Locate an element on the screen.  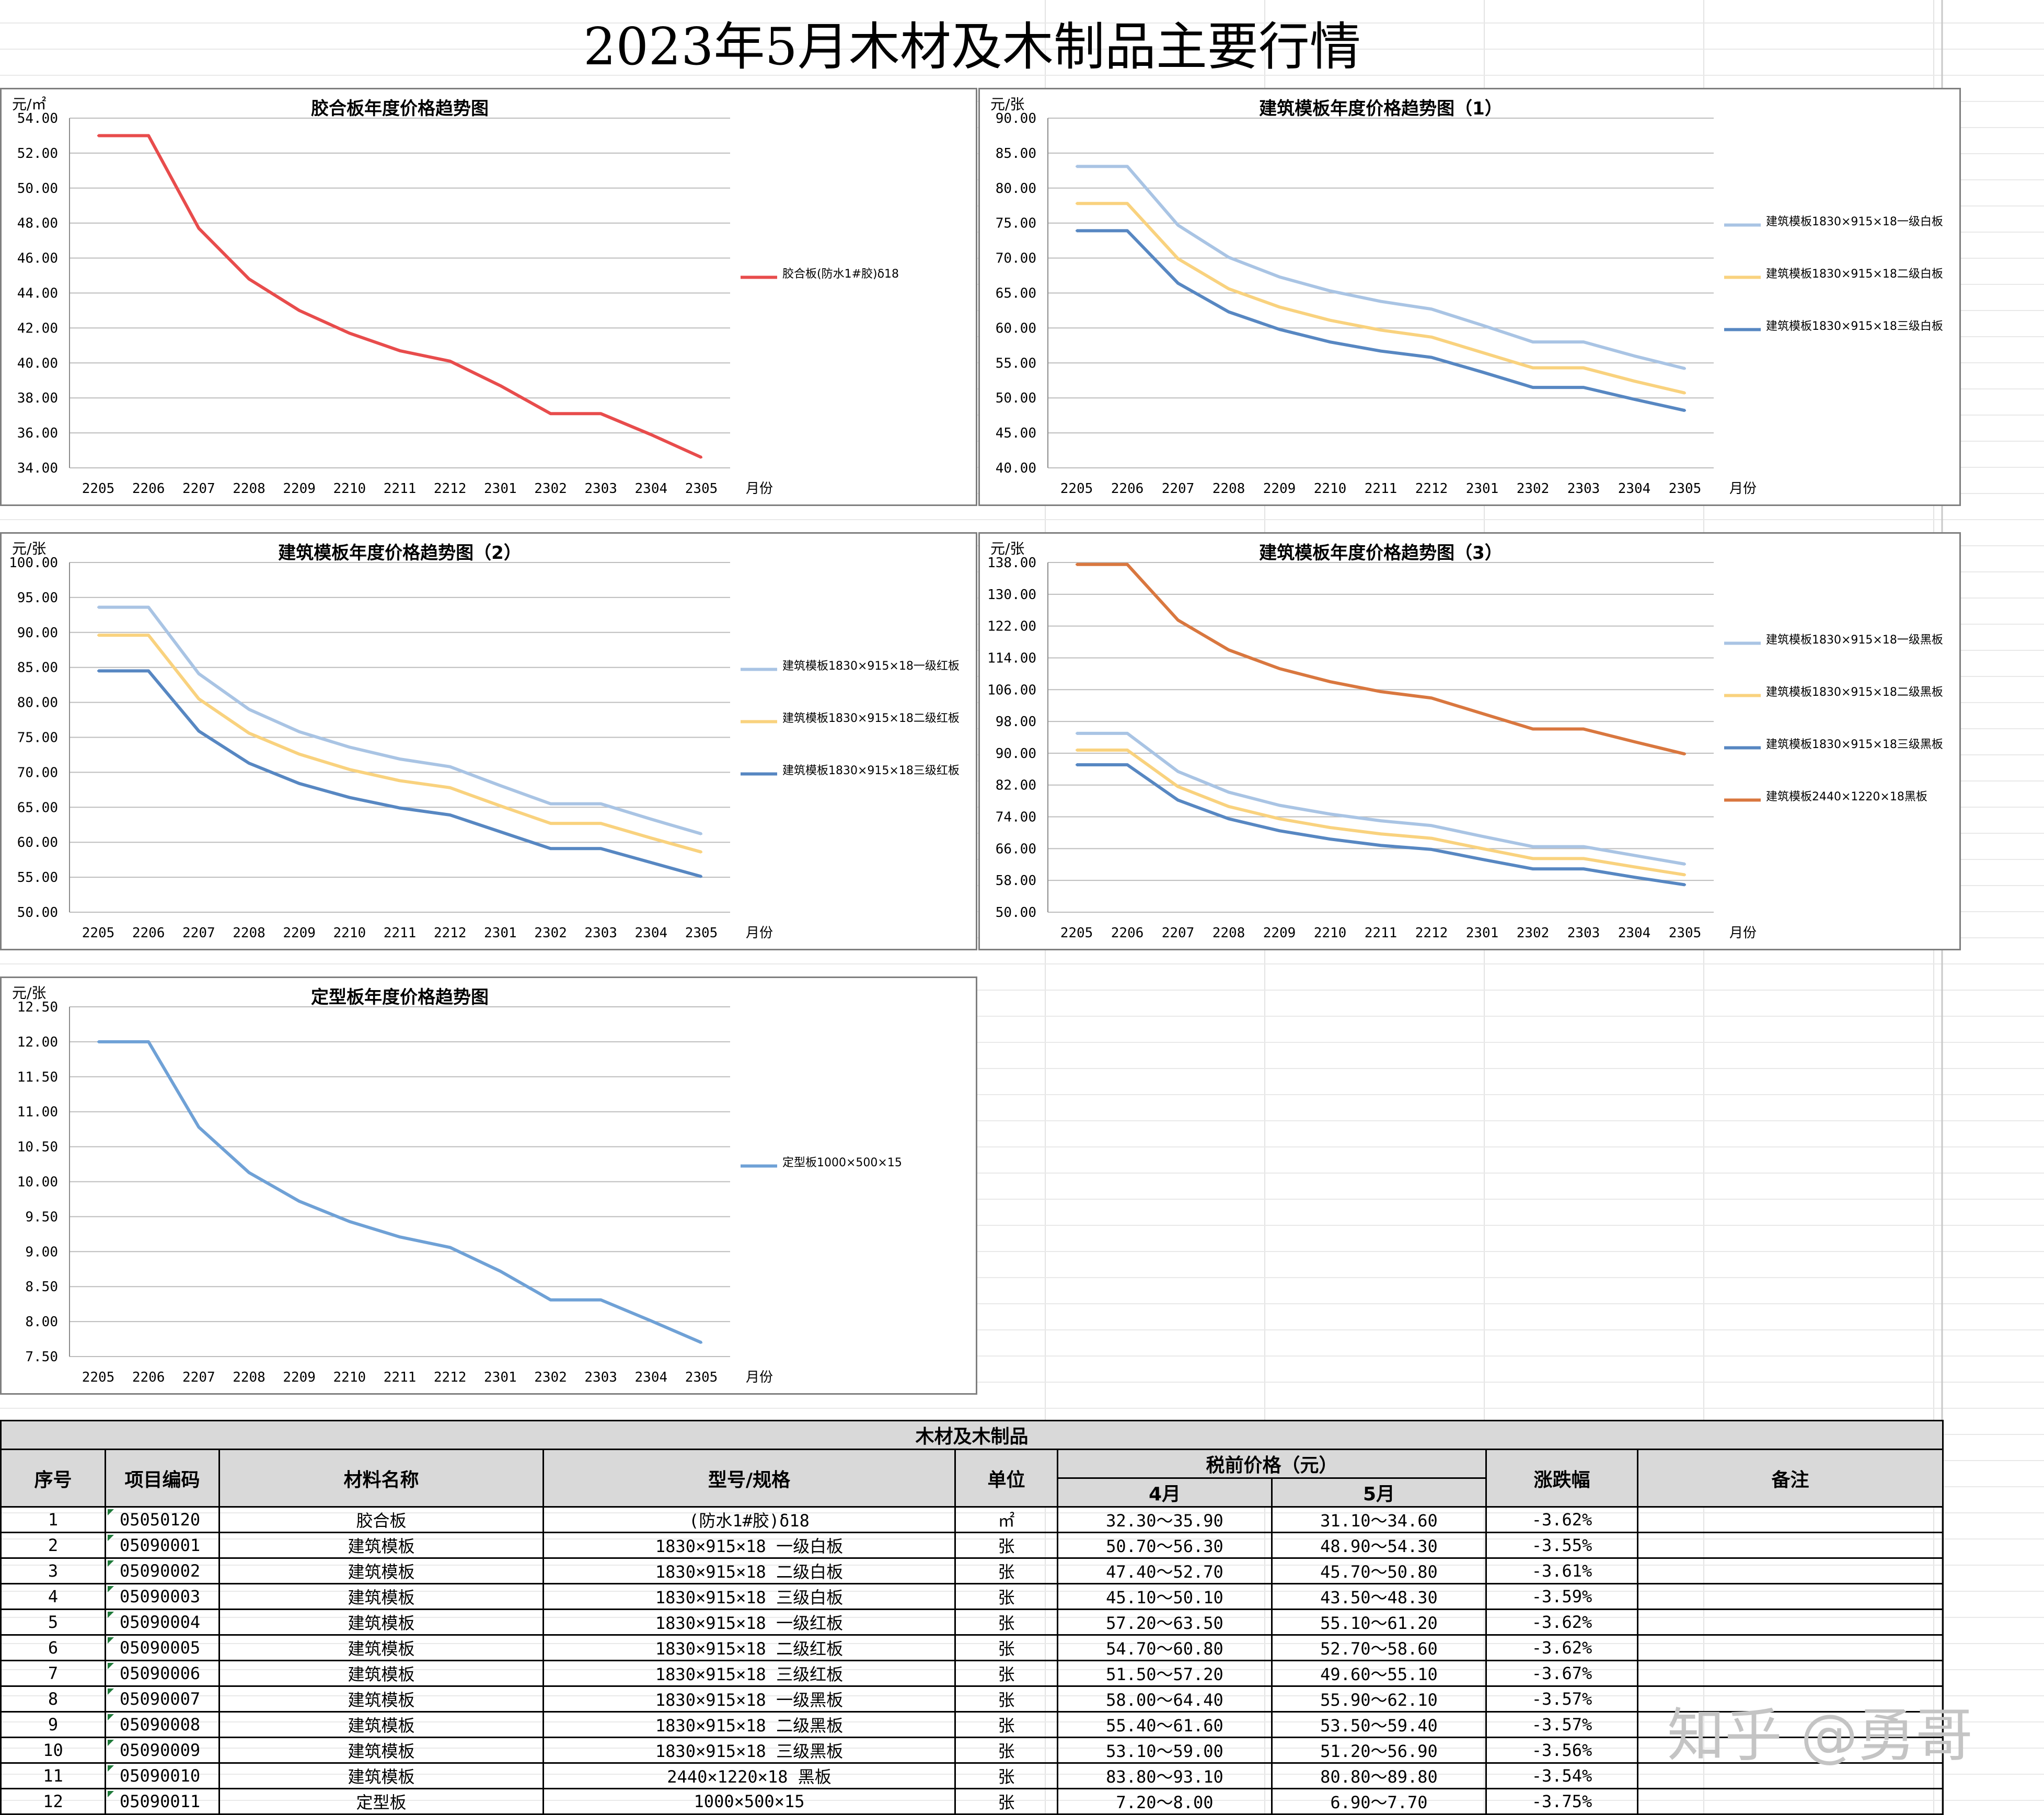
cell-code: 05090003 is located at coordinates (162, 1596).